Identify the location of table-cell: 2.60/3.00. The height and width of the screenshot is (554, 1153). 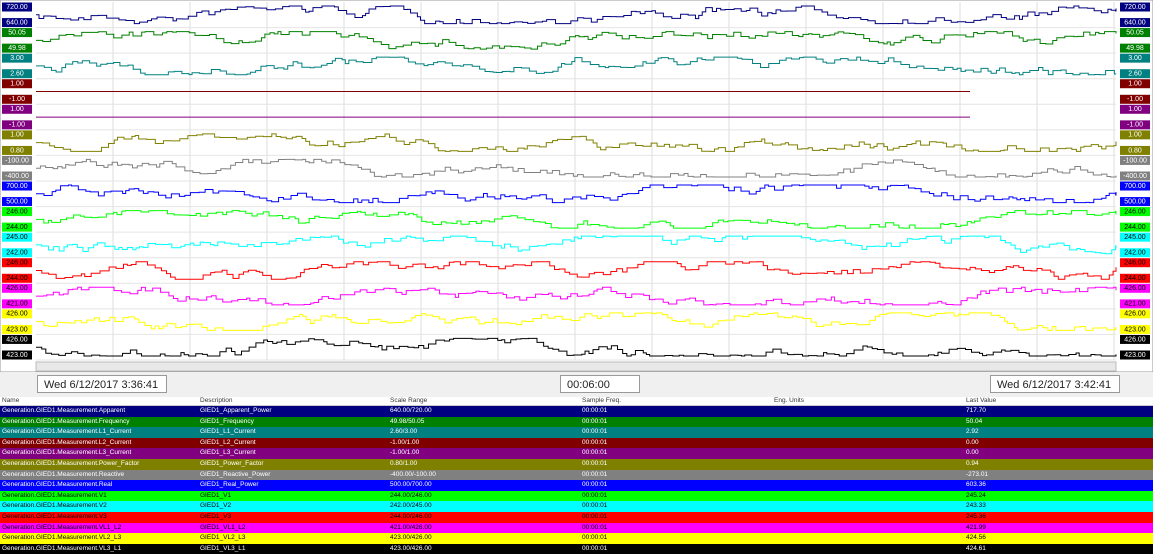
(404, 432).